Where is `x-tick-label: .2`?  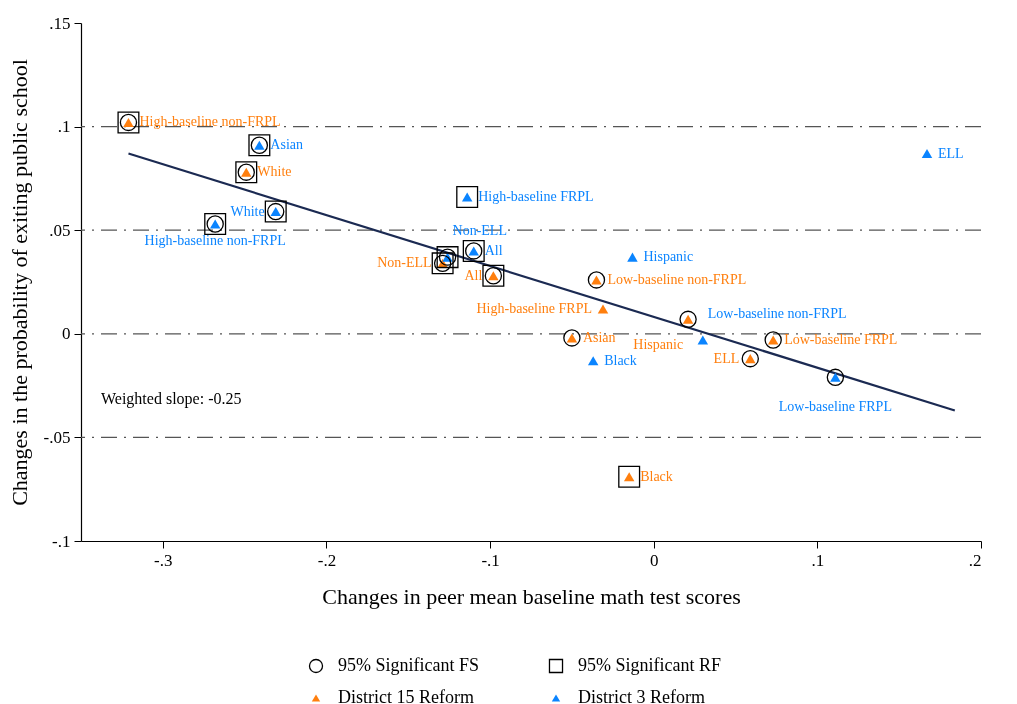 x-tick-label: .2 is located at coordinates (975, 560).